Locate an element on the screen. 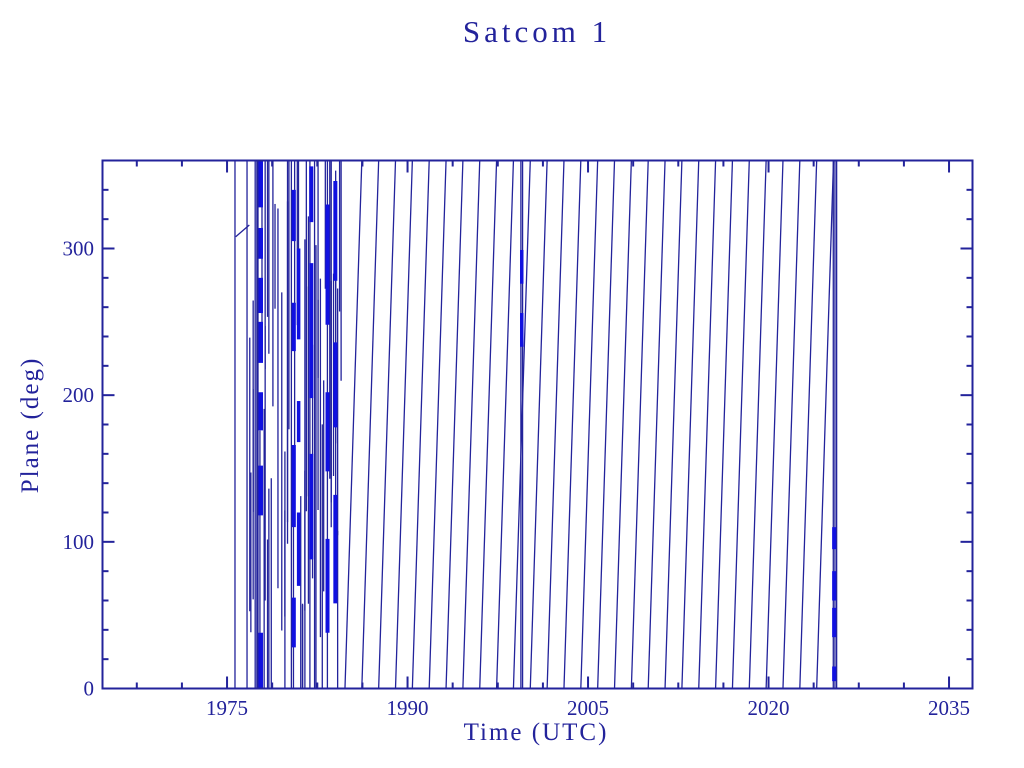  y-tick-label: 0 is located at coordinates (89, 689).